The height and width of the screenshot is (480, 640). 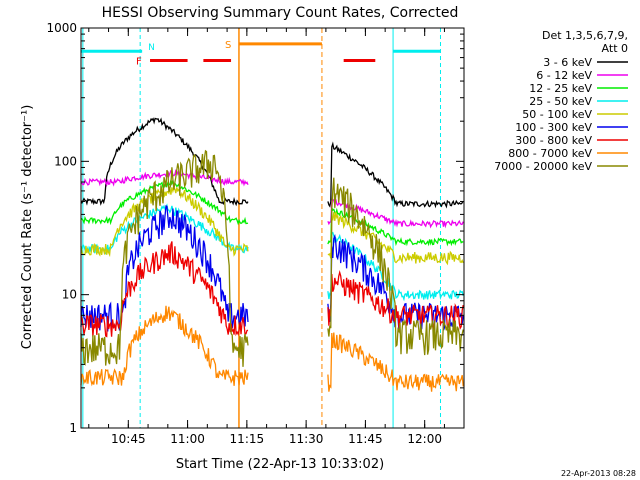 What do you see at coordinates (615, 48) in the screenshot?
I see `legend-header-line2: Att 0` at bounding box center [615, 48].